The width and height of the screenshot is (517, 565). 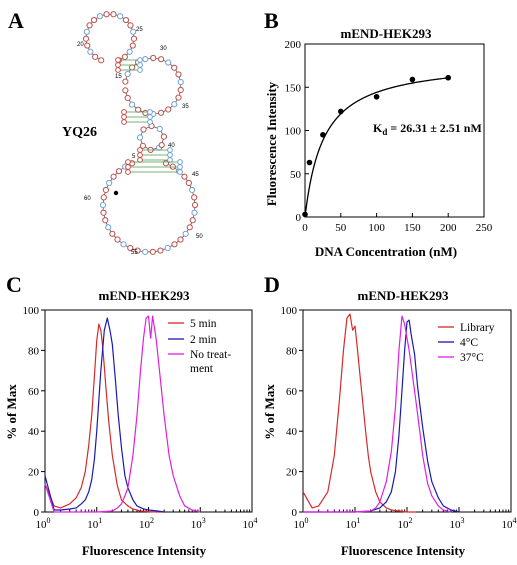 I want to click on legend-label: ment, so click(x=202, y=369).